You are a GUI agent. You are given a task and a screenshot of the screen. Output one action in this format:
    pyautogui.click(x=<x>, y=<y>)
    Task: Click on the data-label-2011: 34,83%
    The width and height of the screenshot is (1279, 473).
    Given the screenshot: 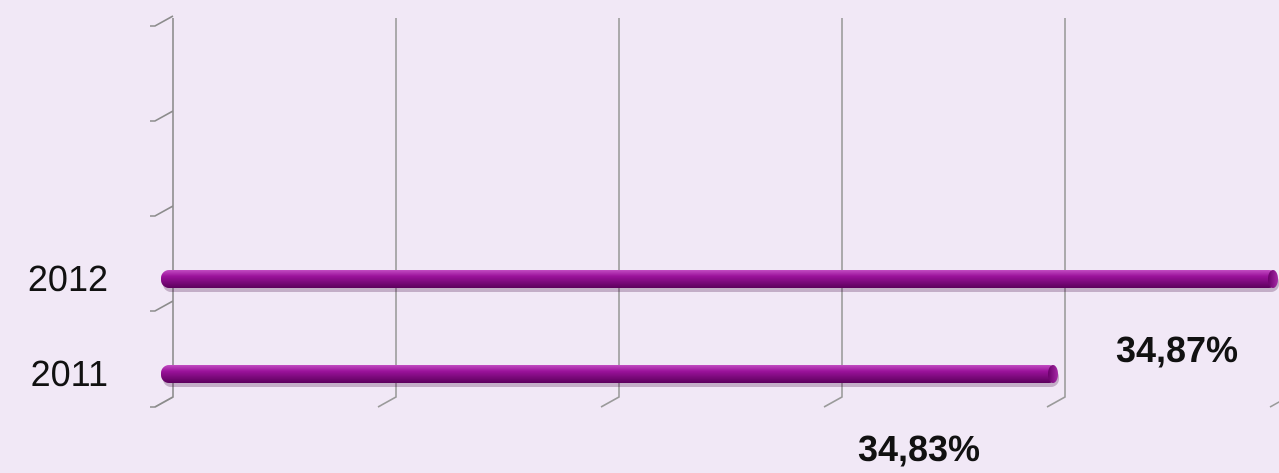 What is the action you would take?
    pyautogui.click(x=919, y=448)
    